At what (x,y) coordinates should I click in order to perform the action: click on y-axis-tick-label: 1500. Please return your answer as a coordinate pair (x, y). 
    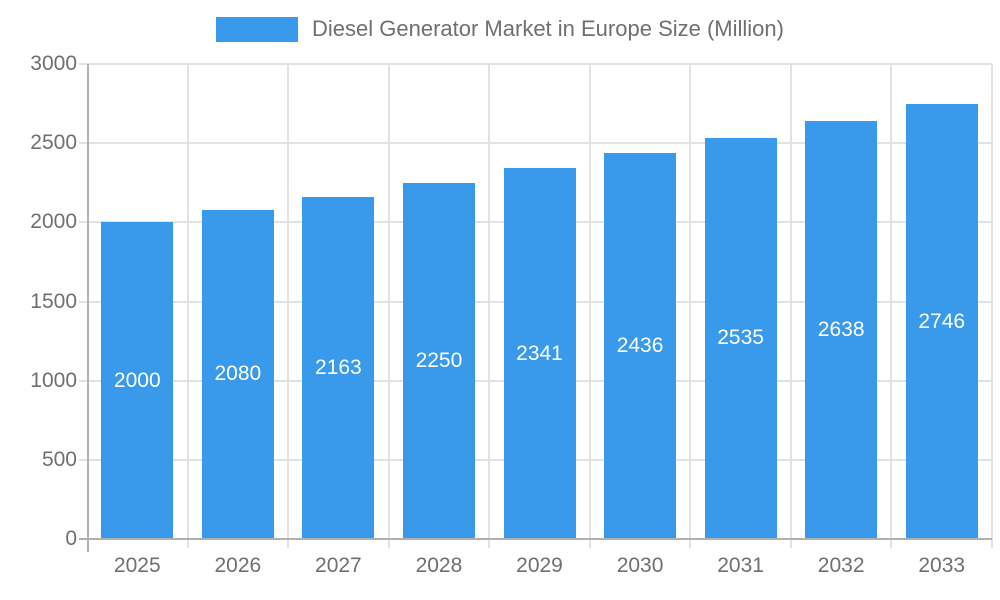
    Looking at the image, I should click on (53, 301).